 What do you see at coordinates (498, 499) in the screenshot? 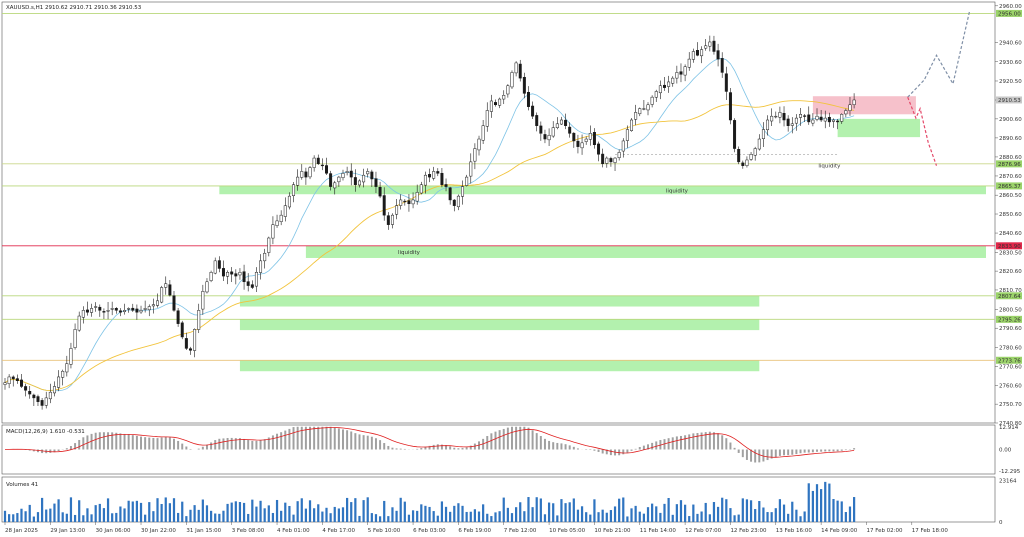
I see `volume-panel-frame` at bounding box center [498, 499].